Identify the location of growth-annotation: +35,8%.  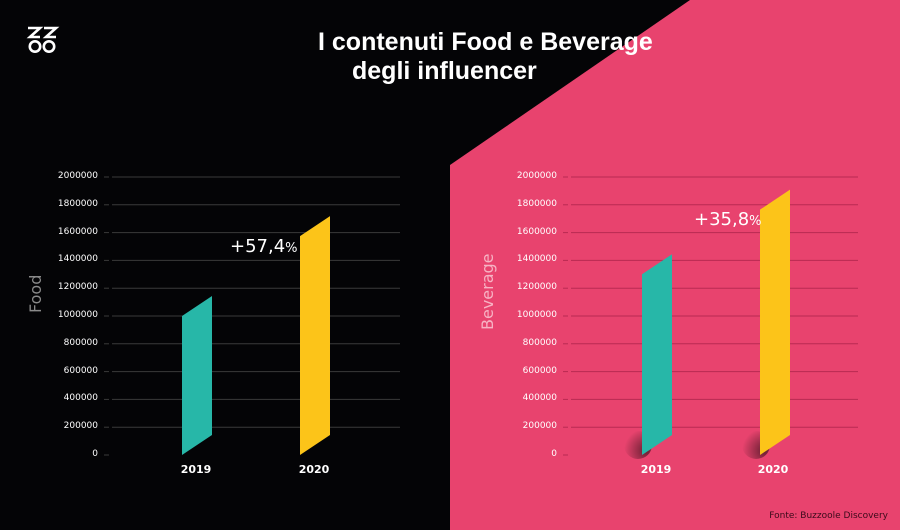
(728, 219).